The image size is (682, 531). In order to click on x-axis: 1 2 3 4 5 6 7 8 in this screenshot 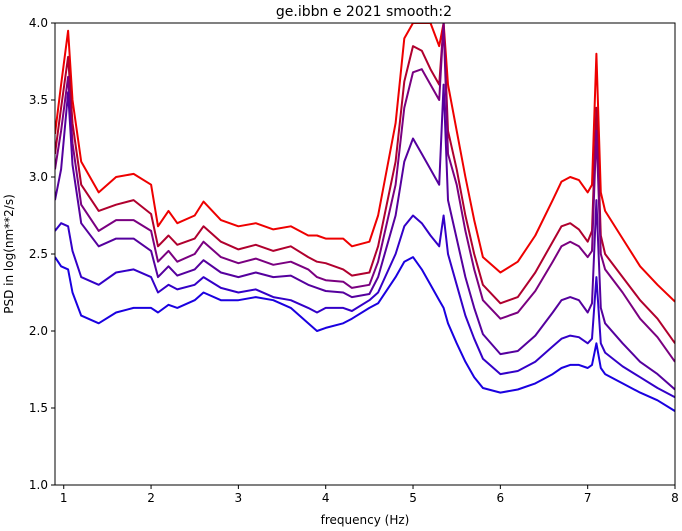, I will do `click(369, 495)`.